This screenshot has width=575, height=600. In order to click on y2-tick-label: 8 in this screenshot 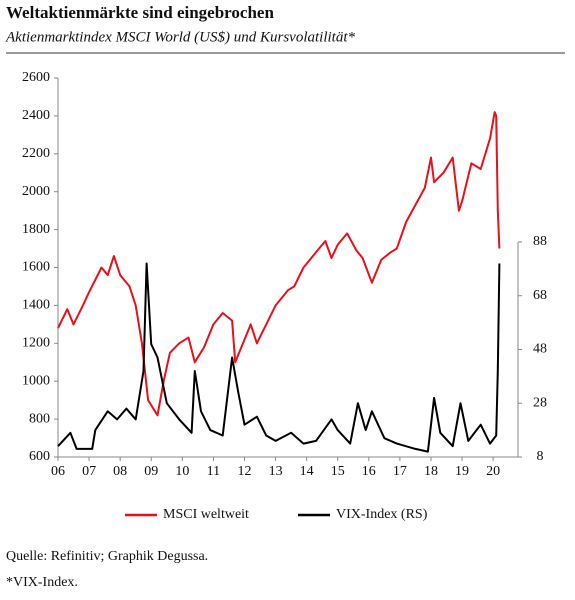, I will do `click(540, 456)`.